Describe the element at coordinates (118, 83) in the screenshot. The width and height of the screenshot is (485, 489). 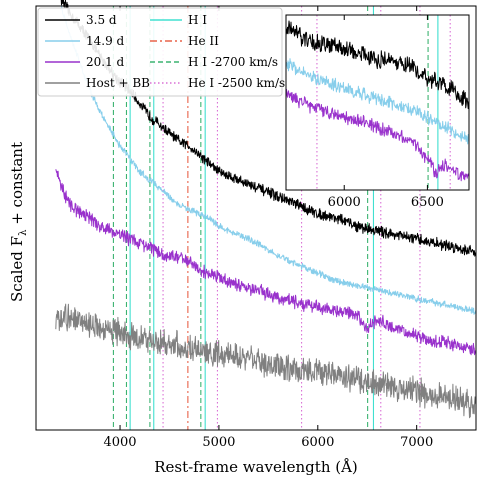
I see `legend-label-host-bb: Host + BB` at that location.